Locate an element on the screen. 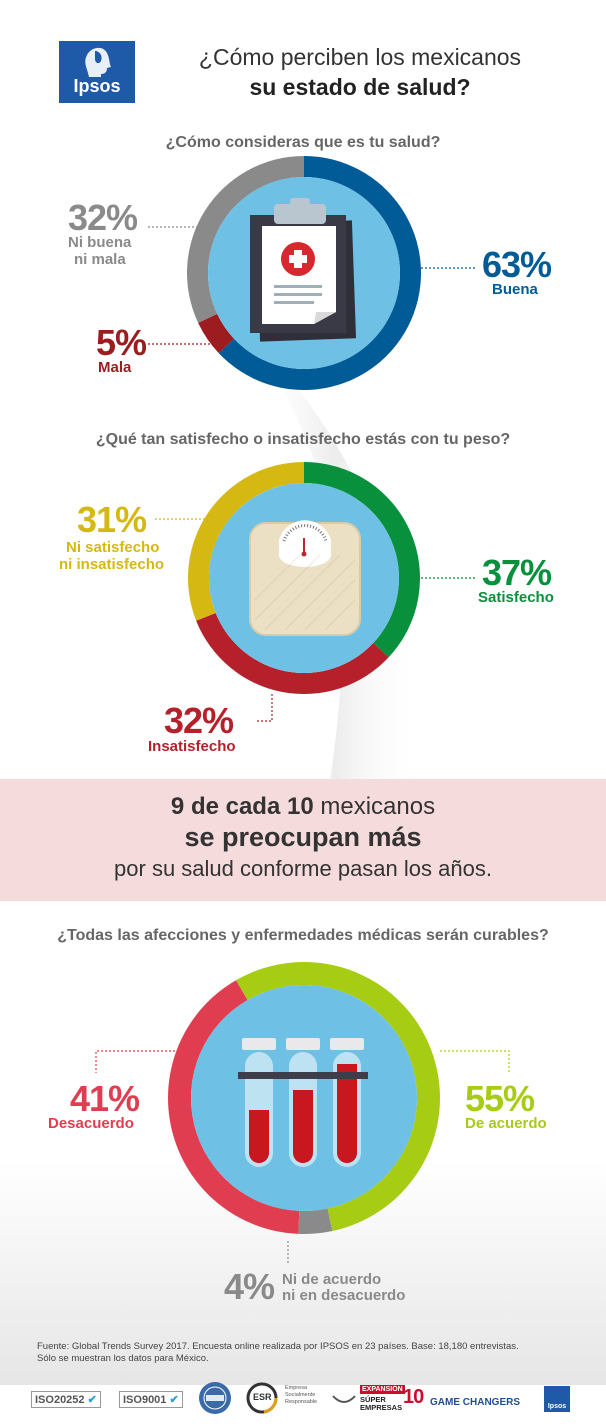  esr-caption: Empresa Socialmente Responsable is located at coordinates (301, 1395).